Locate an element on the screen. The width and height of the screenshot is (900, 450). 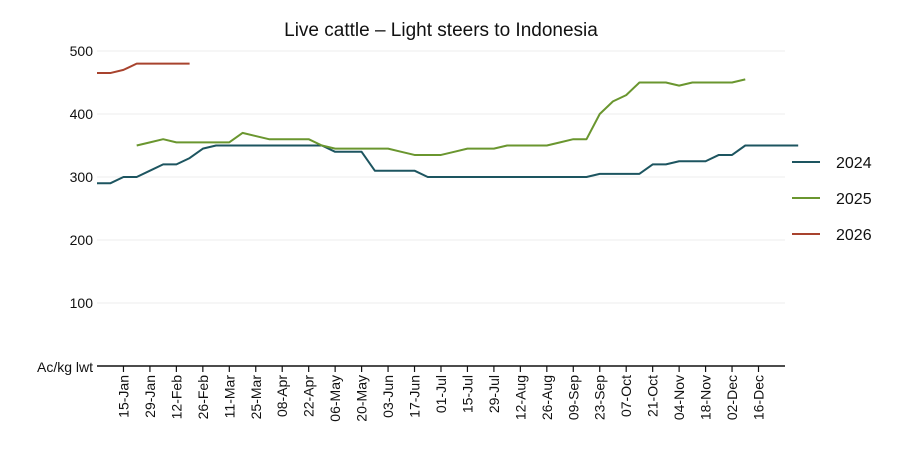
x-tick-label: 29-Jan is located at coordinates (150, 396).